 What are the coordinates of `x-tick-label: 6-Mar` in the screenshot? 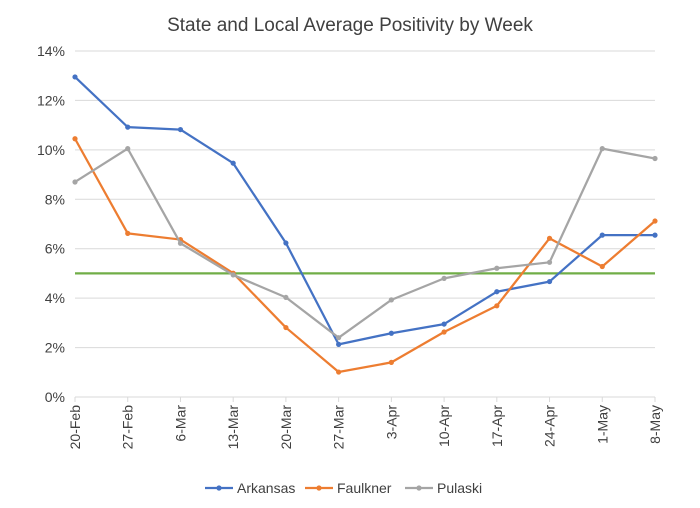 It's located at (180, 423).